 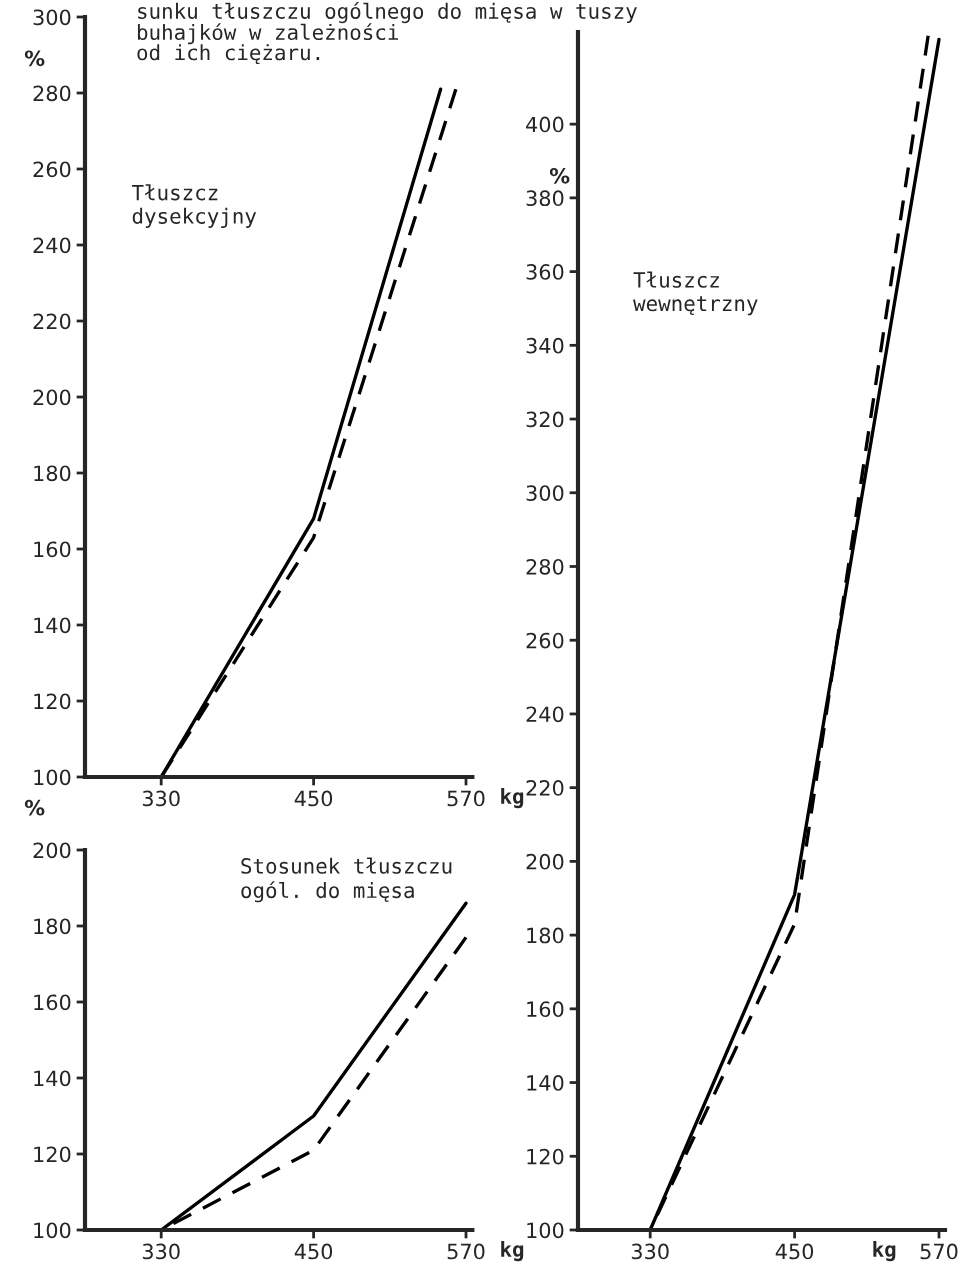 What do you see at coordinates (194, 206) in the screenshot?
I see `text: Tłuszcz dysekcyjny` at bounding box center [194, 206].